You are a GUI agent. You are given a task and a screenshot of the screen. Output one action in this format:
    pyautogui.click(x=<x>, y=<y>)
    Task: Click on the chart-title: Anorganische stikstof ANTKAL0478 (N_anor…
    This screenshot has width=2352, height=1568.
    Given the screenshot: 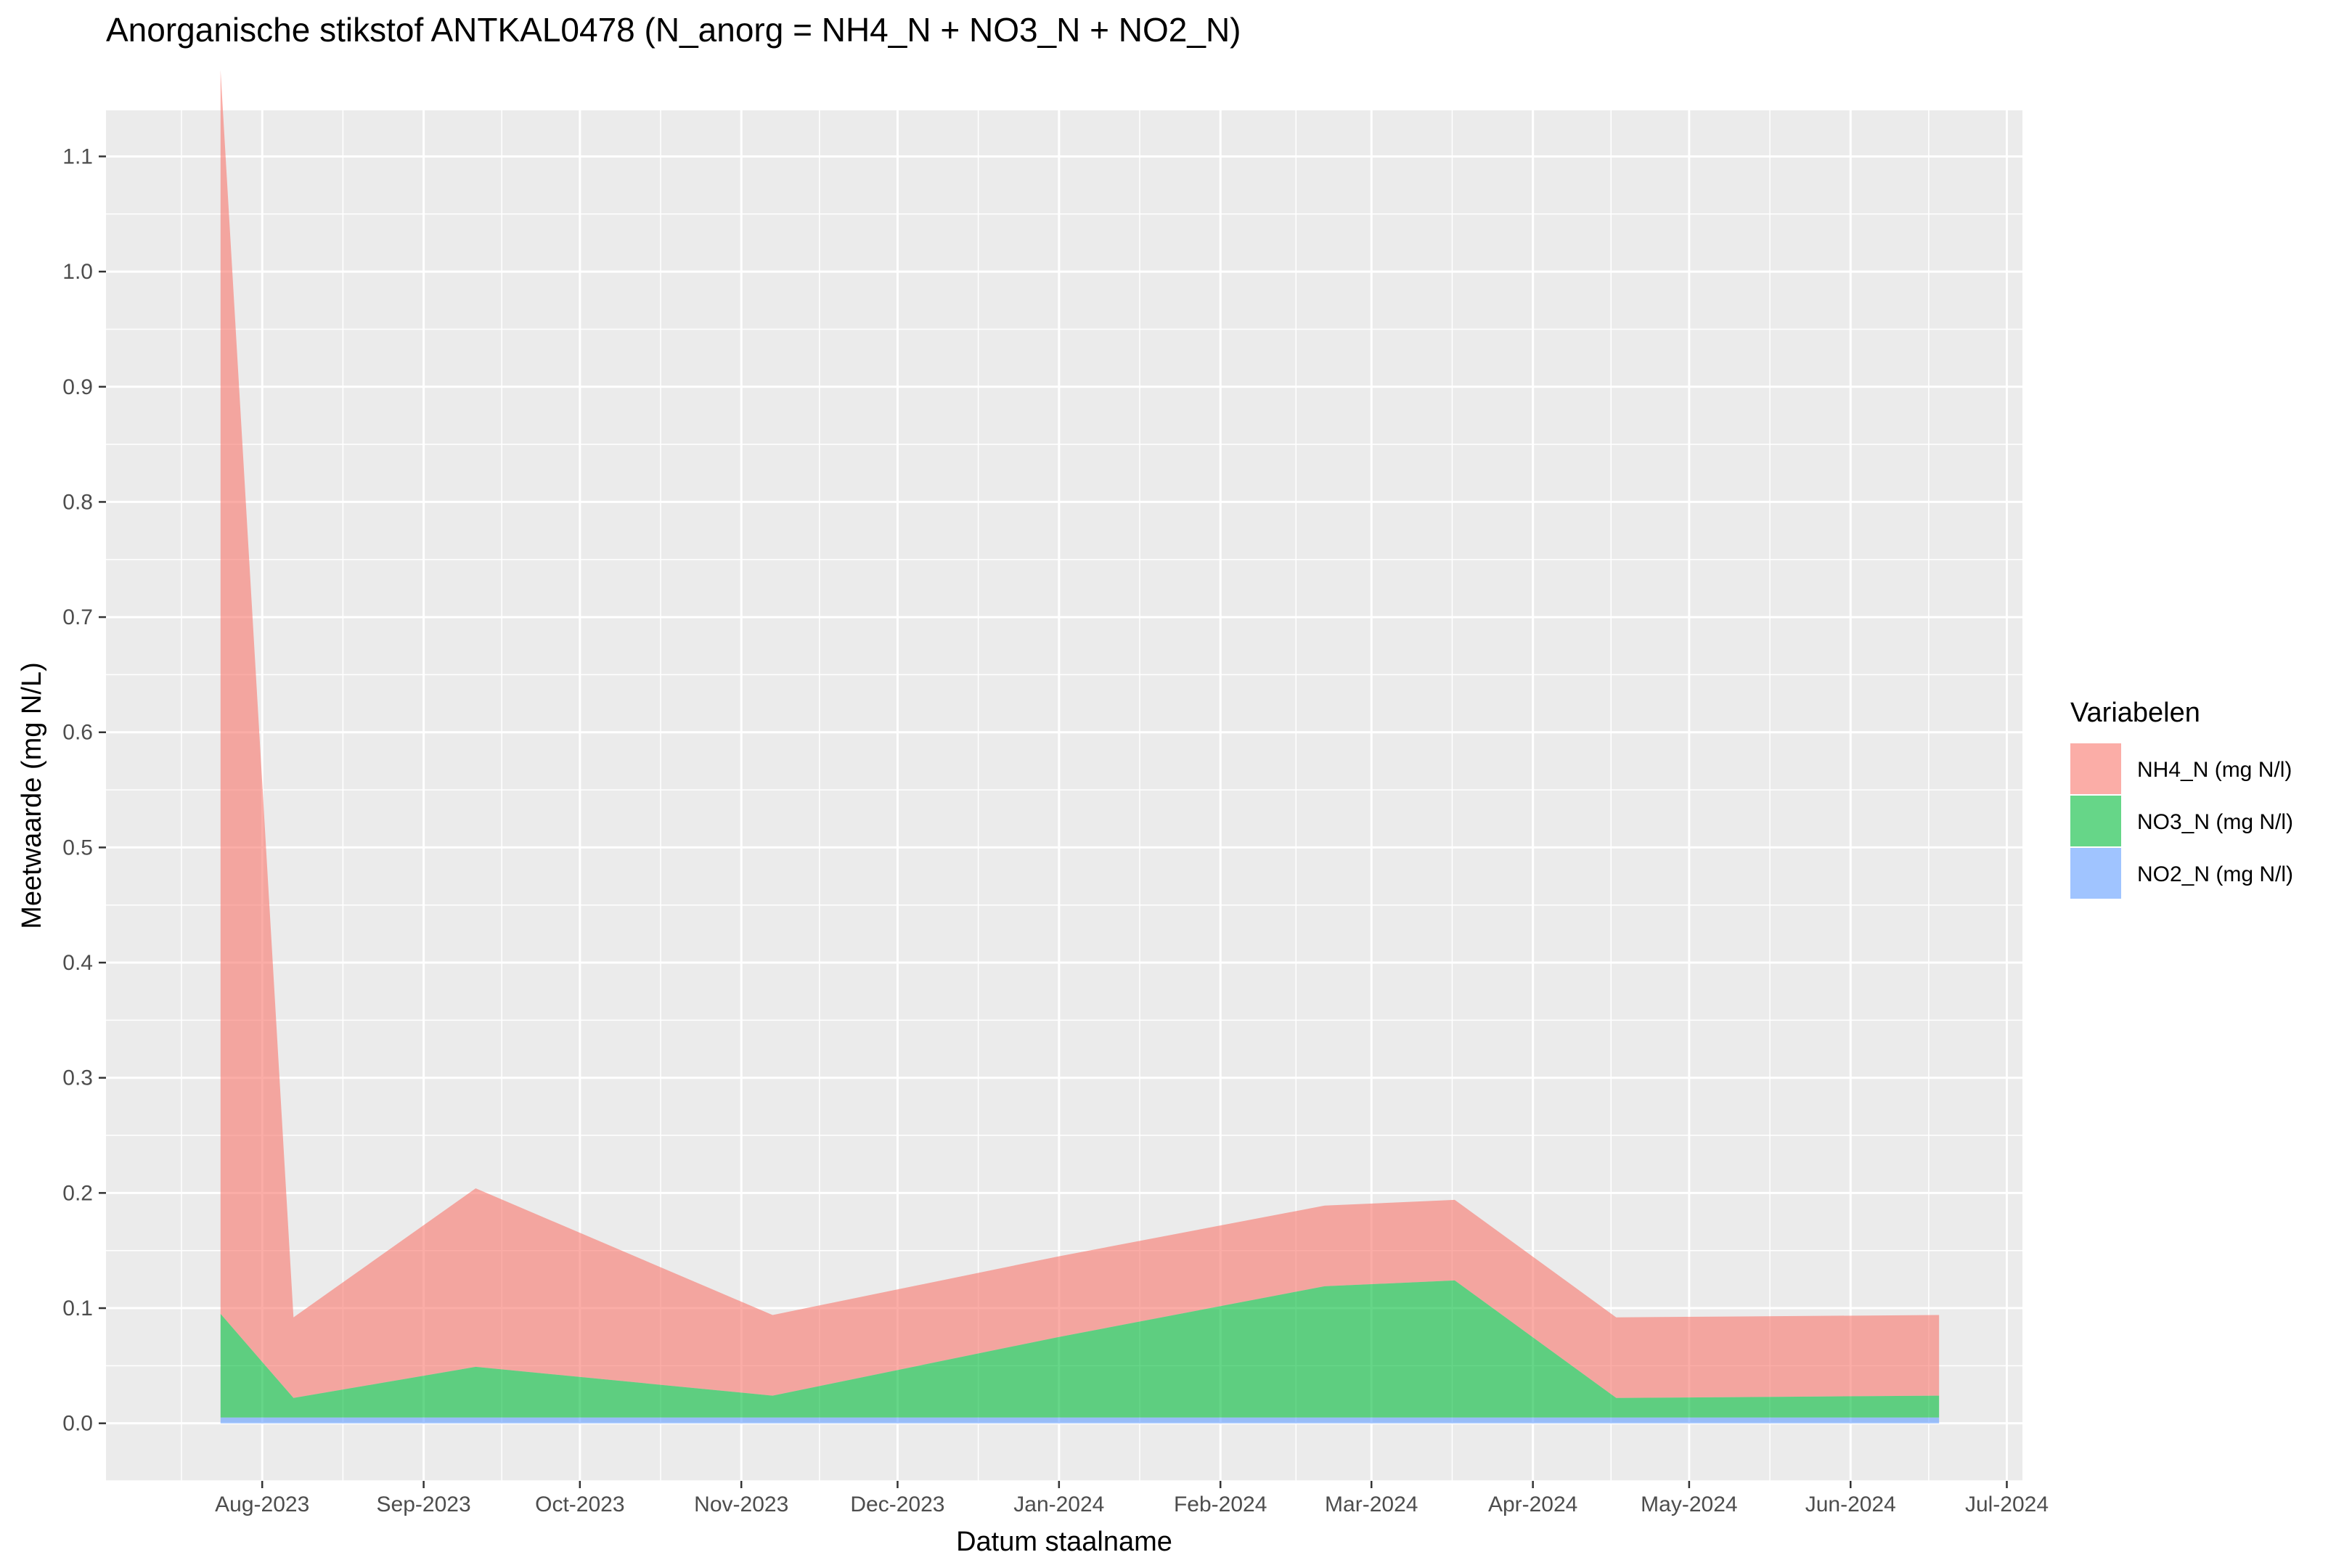 What is the action you would take?
    pyautogui.click(x=674, y=30)
    